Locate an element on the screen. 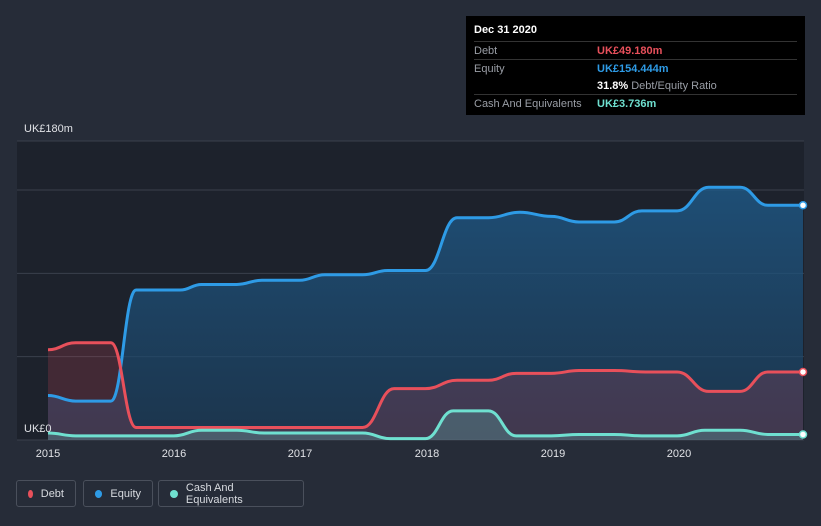  tooltip-value: UK£3.736m is located at coordinates (627, 103).